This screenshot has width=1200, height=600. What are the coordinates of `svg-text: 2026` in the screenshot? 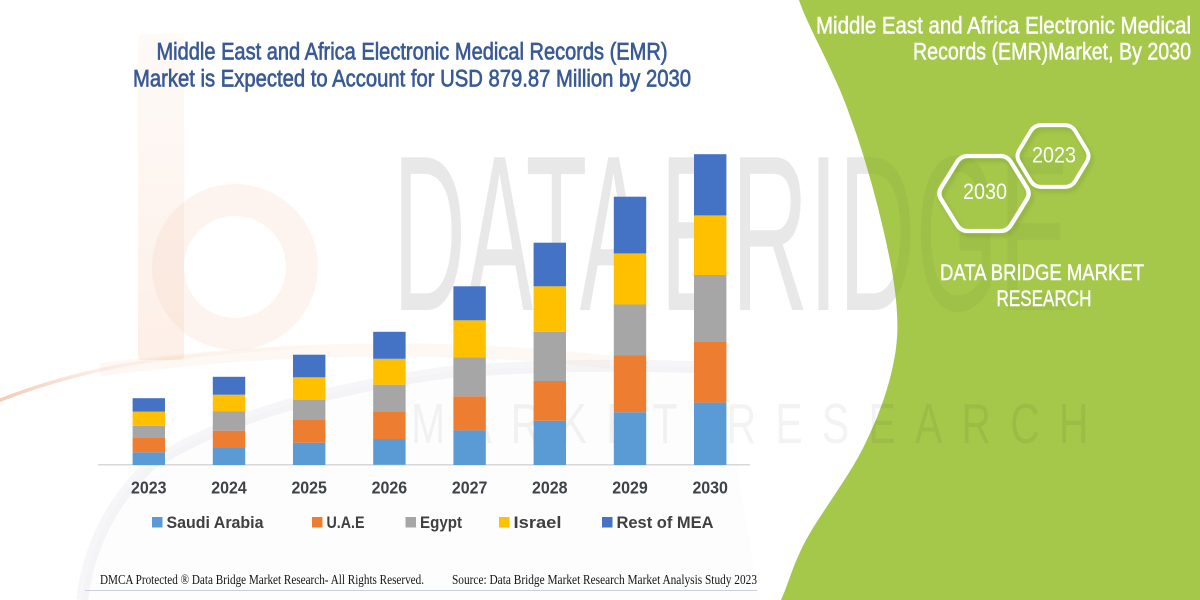 It's located at (390, 488).